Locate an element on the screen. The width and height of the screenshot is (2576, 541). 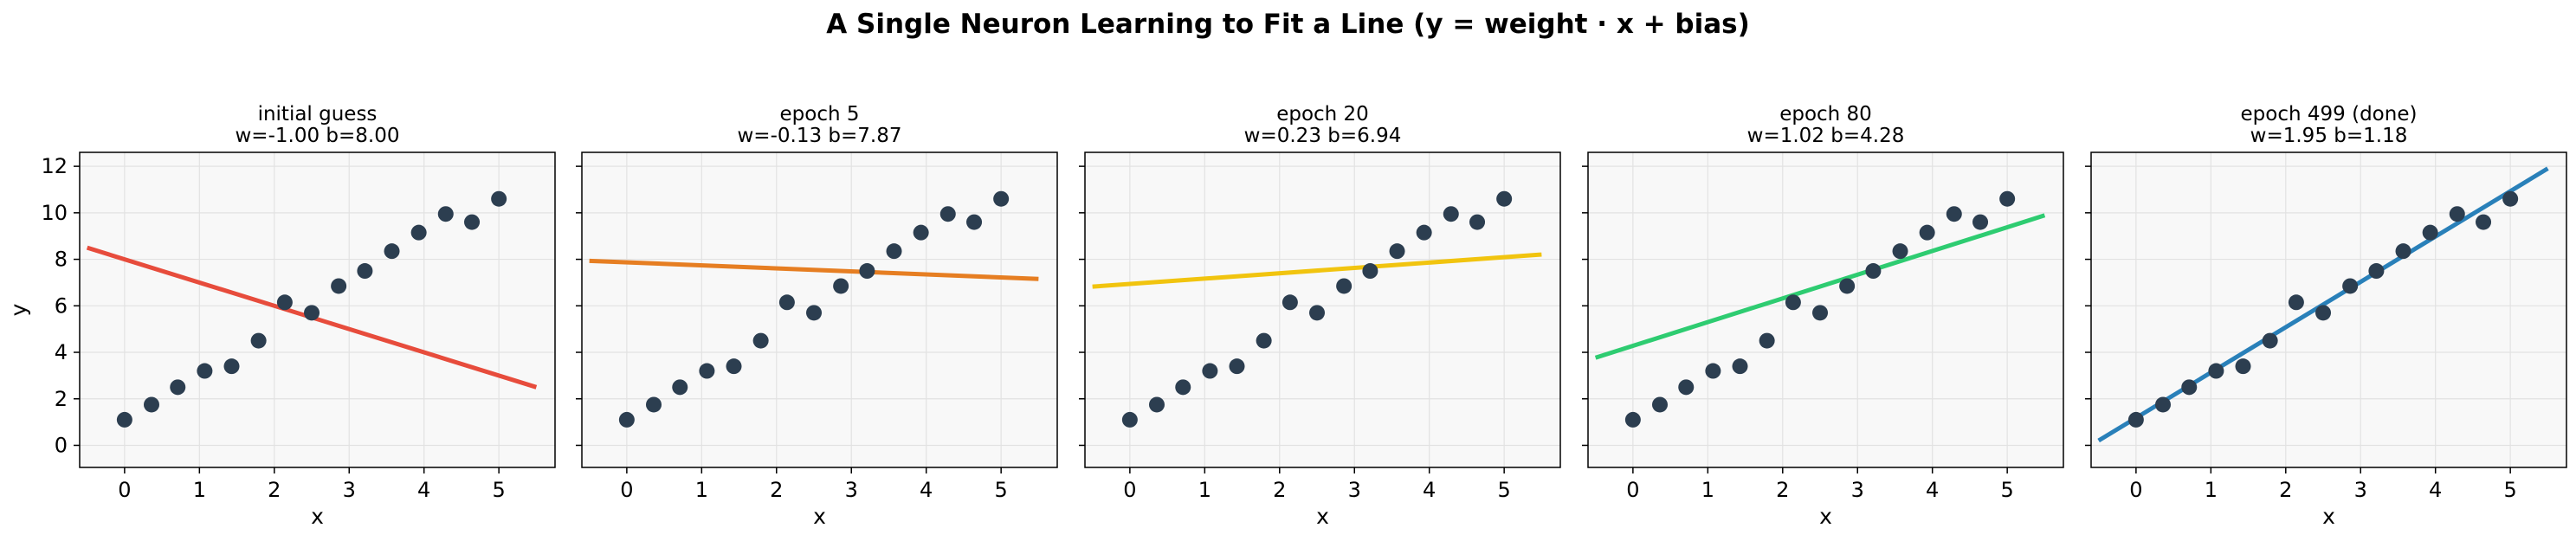
y-tick-label: 8 is located at coordinates (62, 260).